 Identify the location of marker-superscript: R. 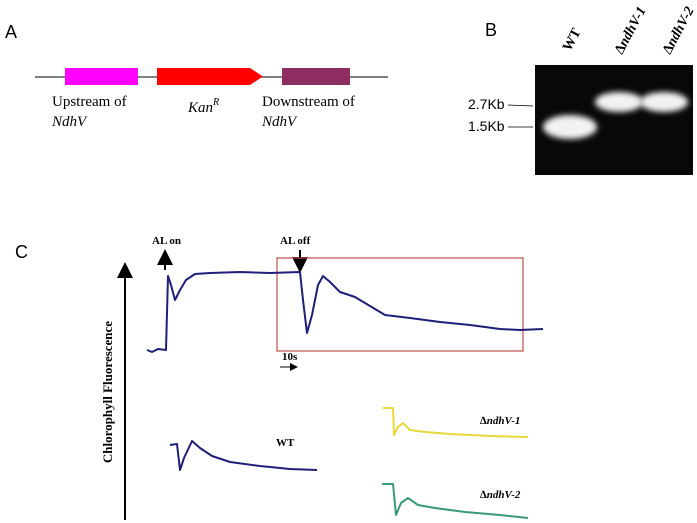
(215, 102).